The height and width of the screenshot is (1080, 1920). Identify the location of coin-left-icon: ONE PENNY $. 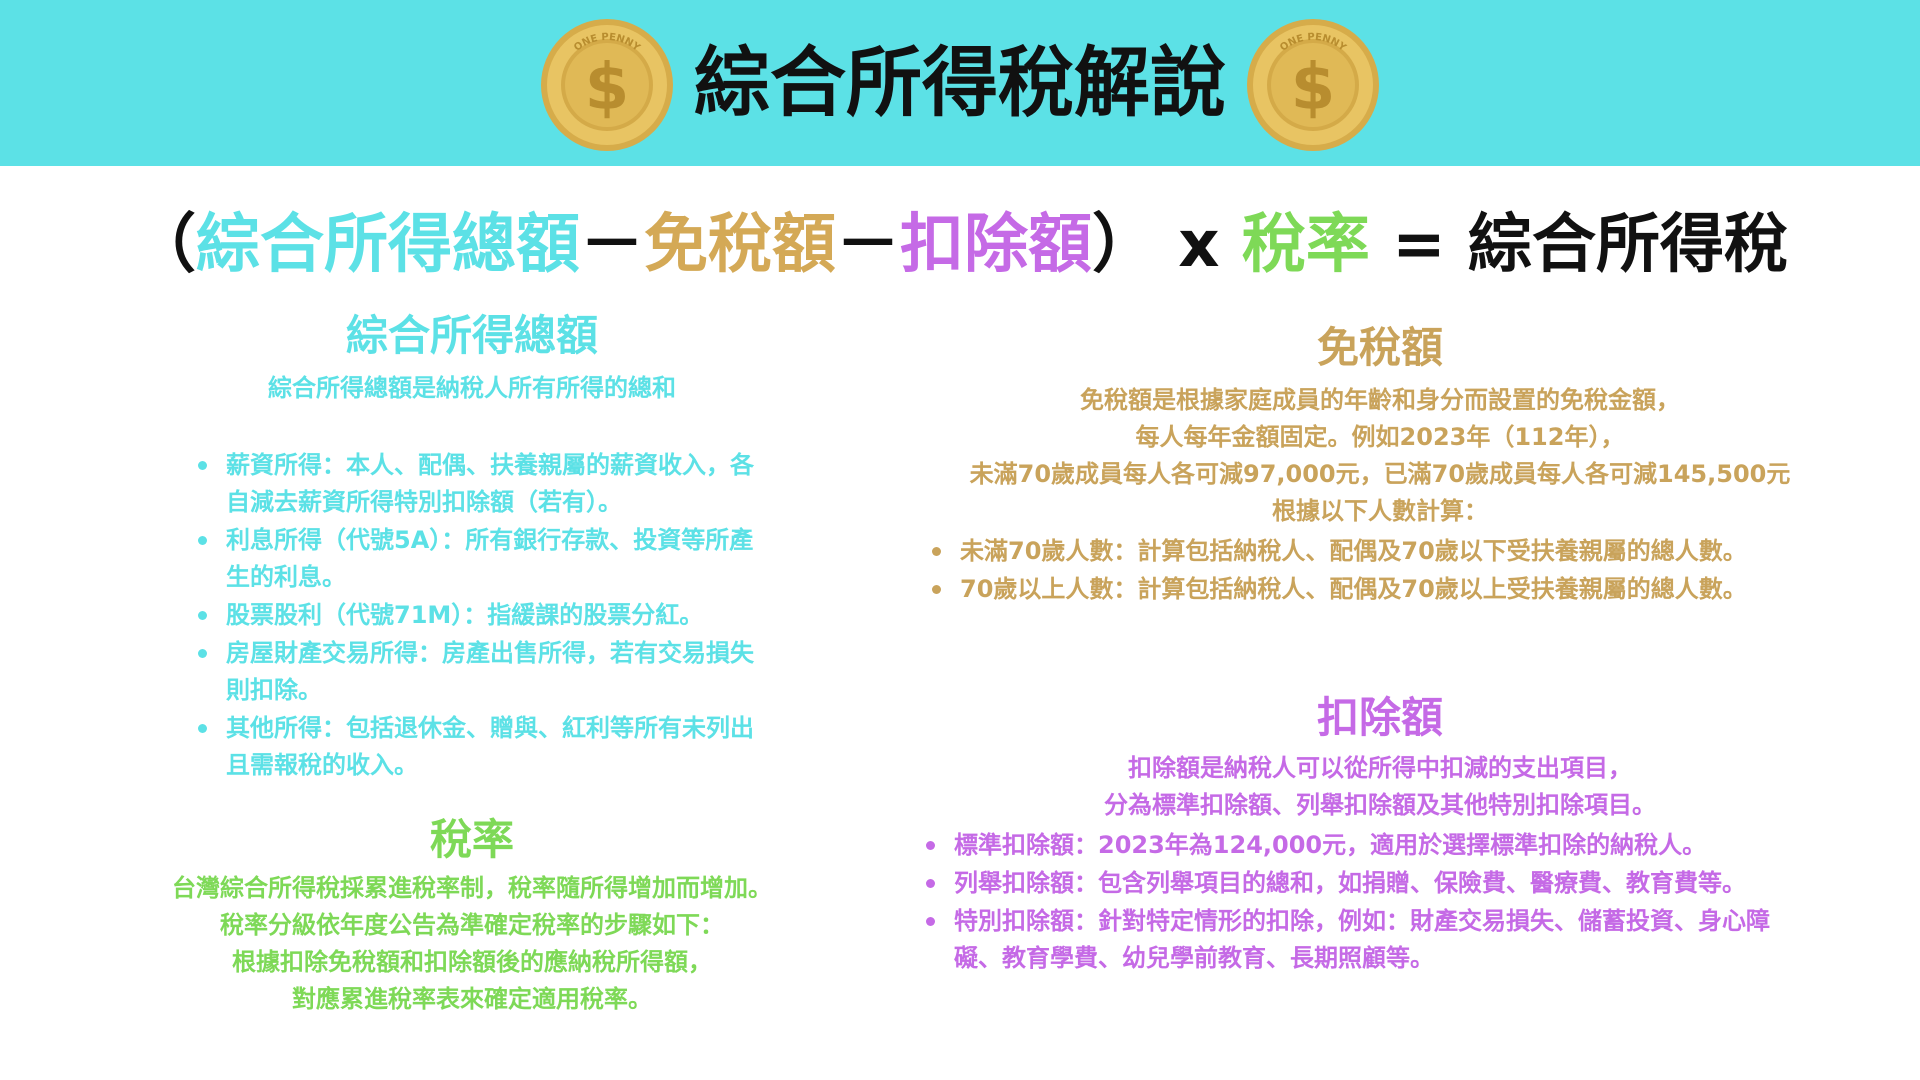
(607, 85).